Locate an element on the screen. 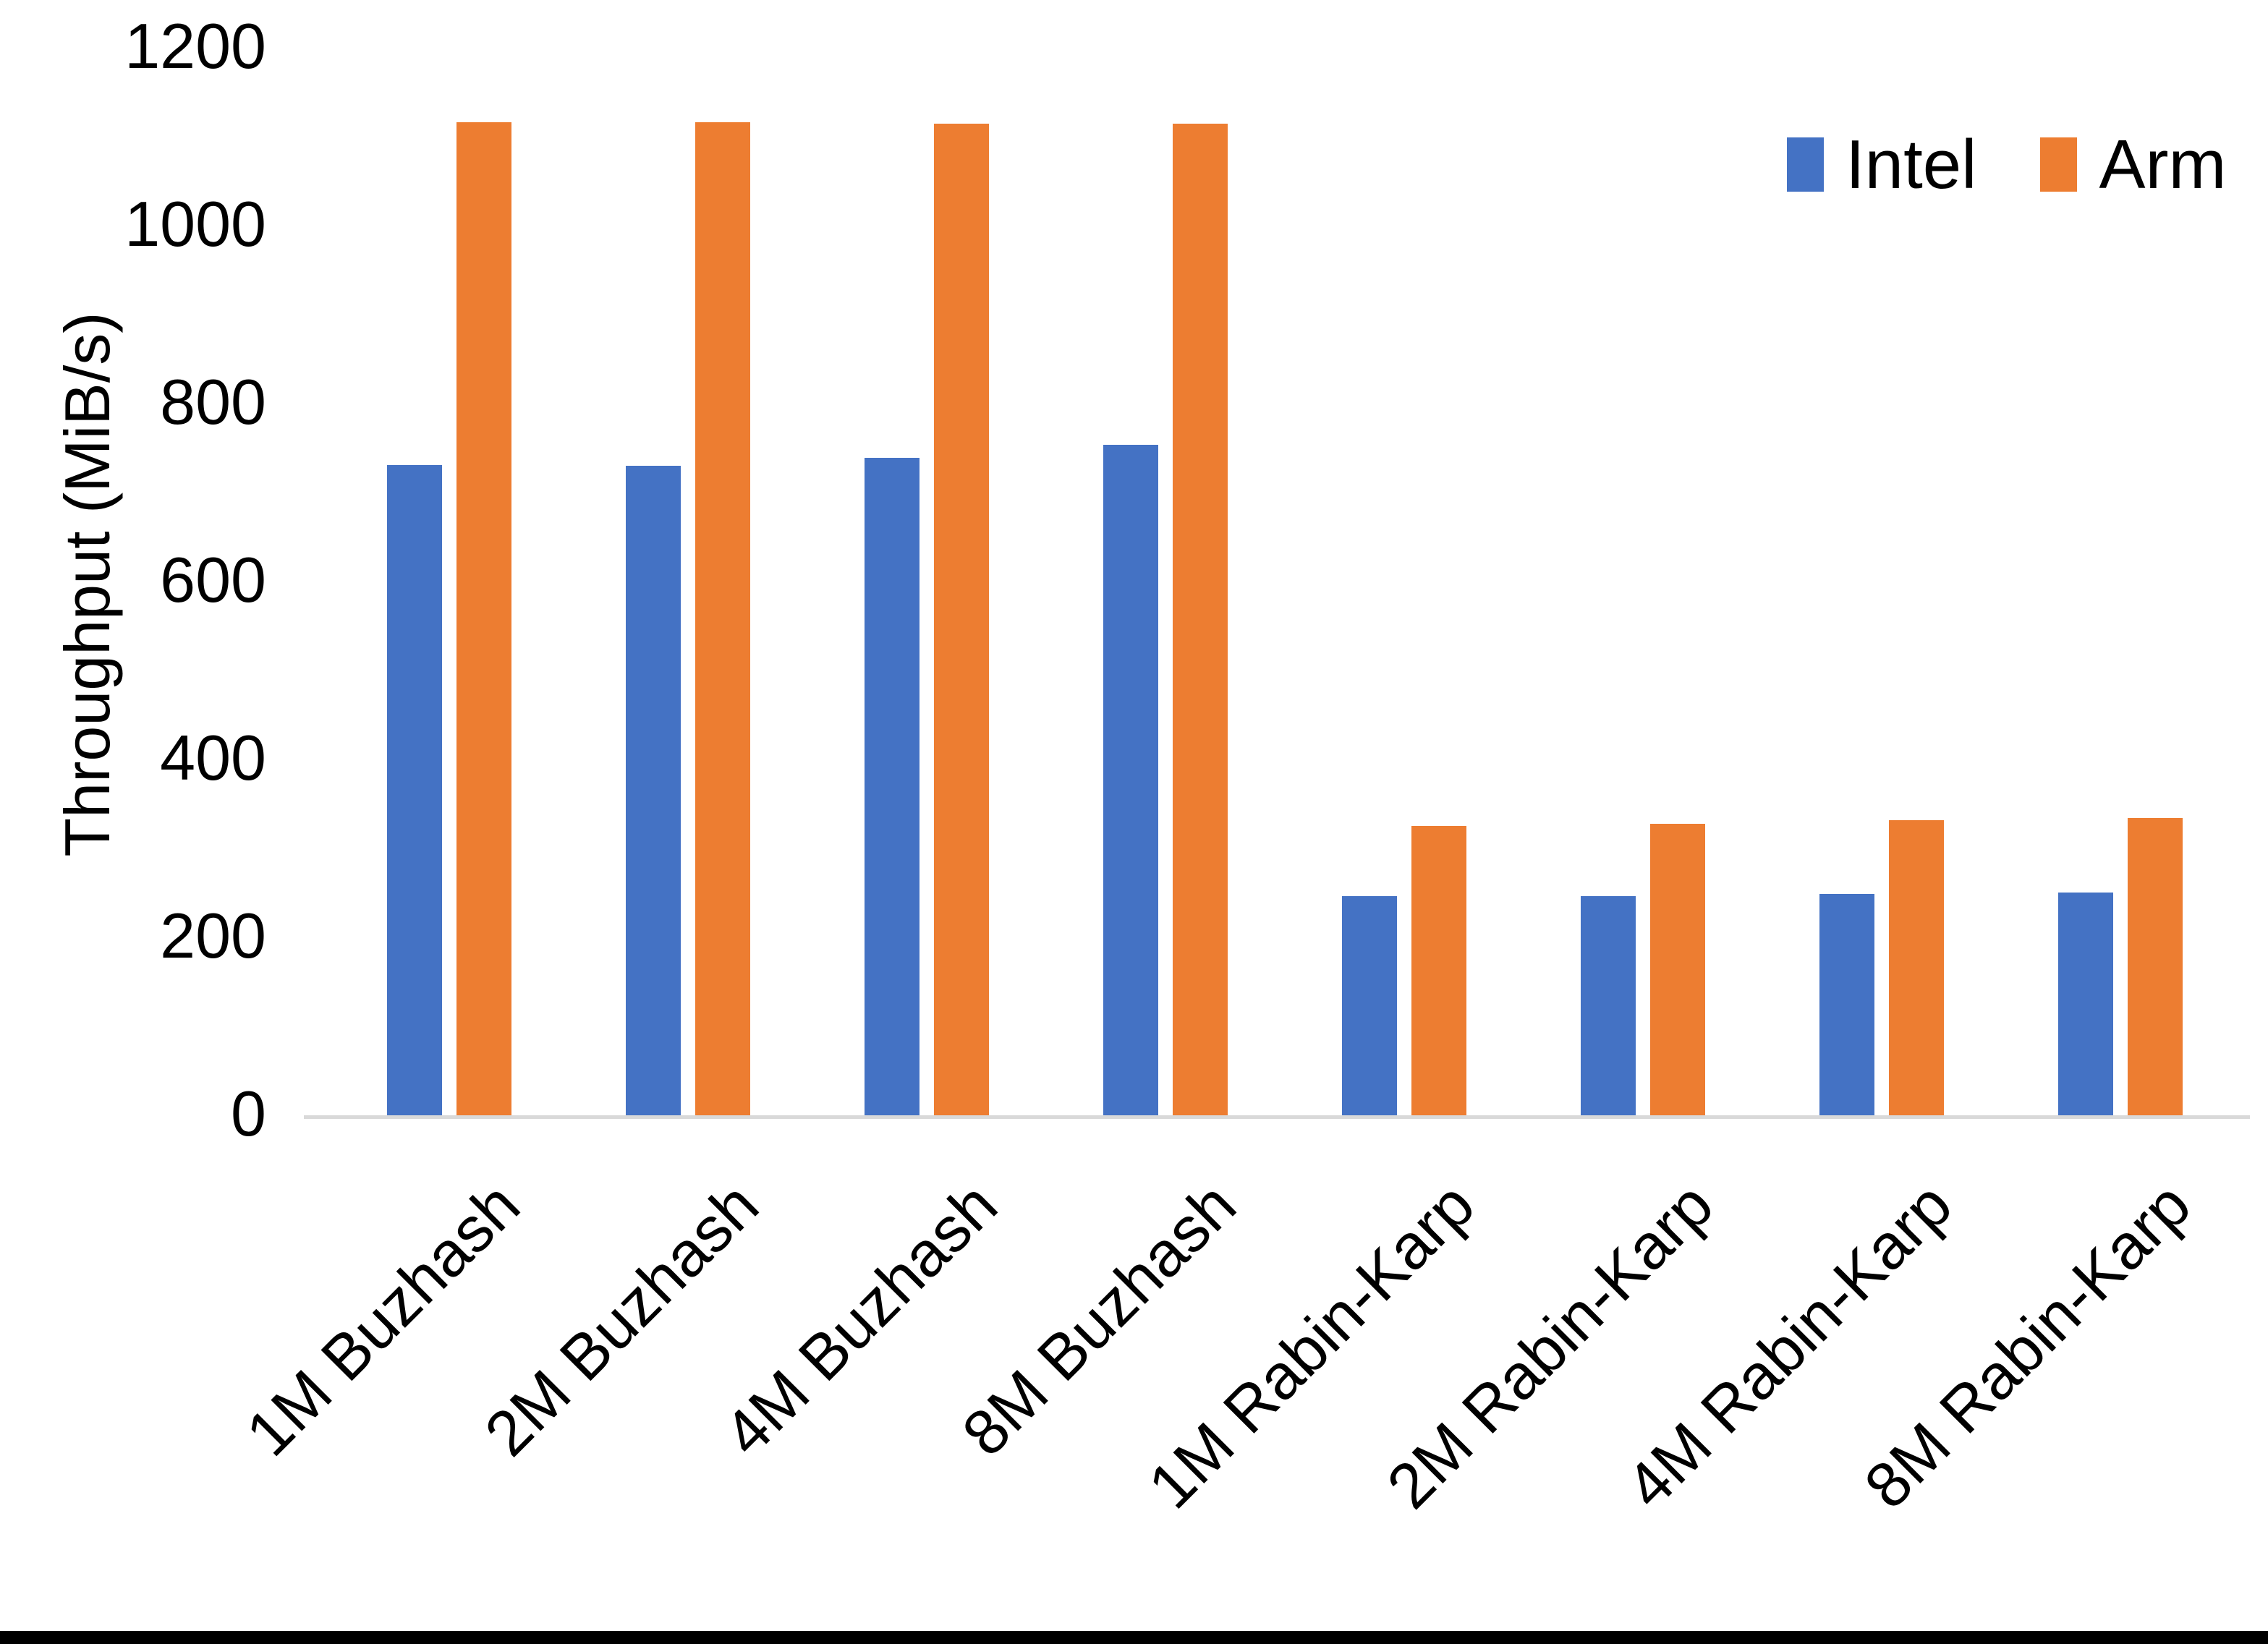  y-tick-label-600: 600 is located at coordinates (213, 579).